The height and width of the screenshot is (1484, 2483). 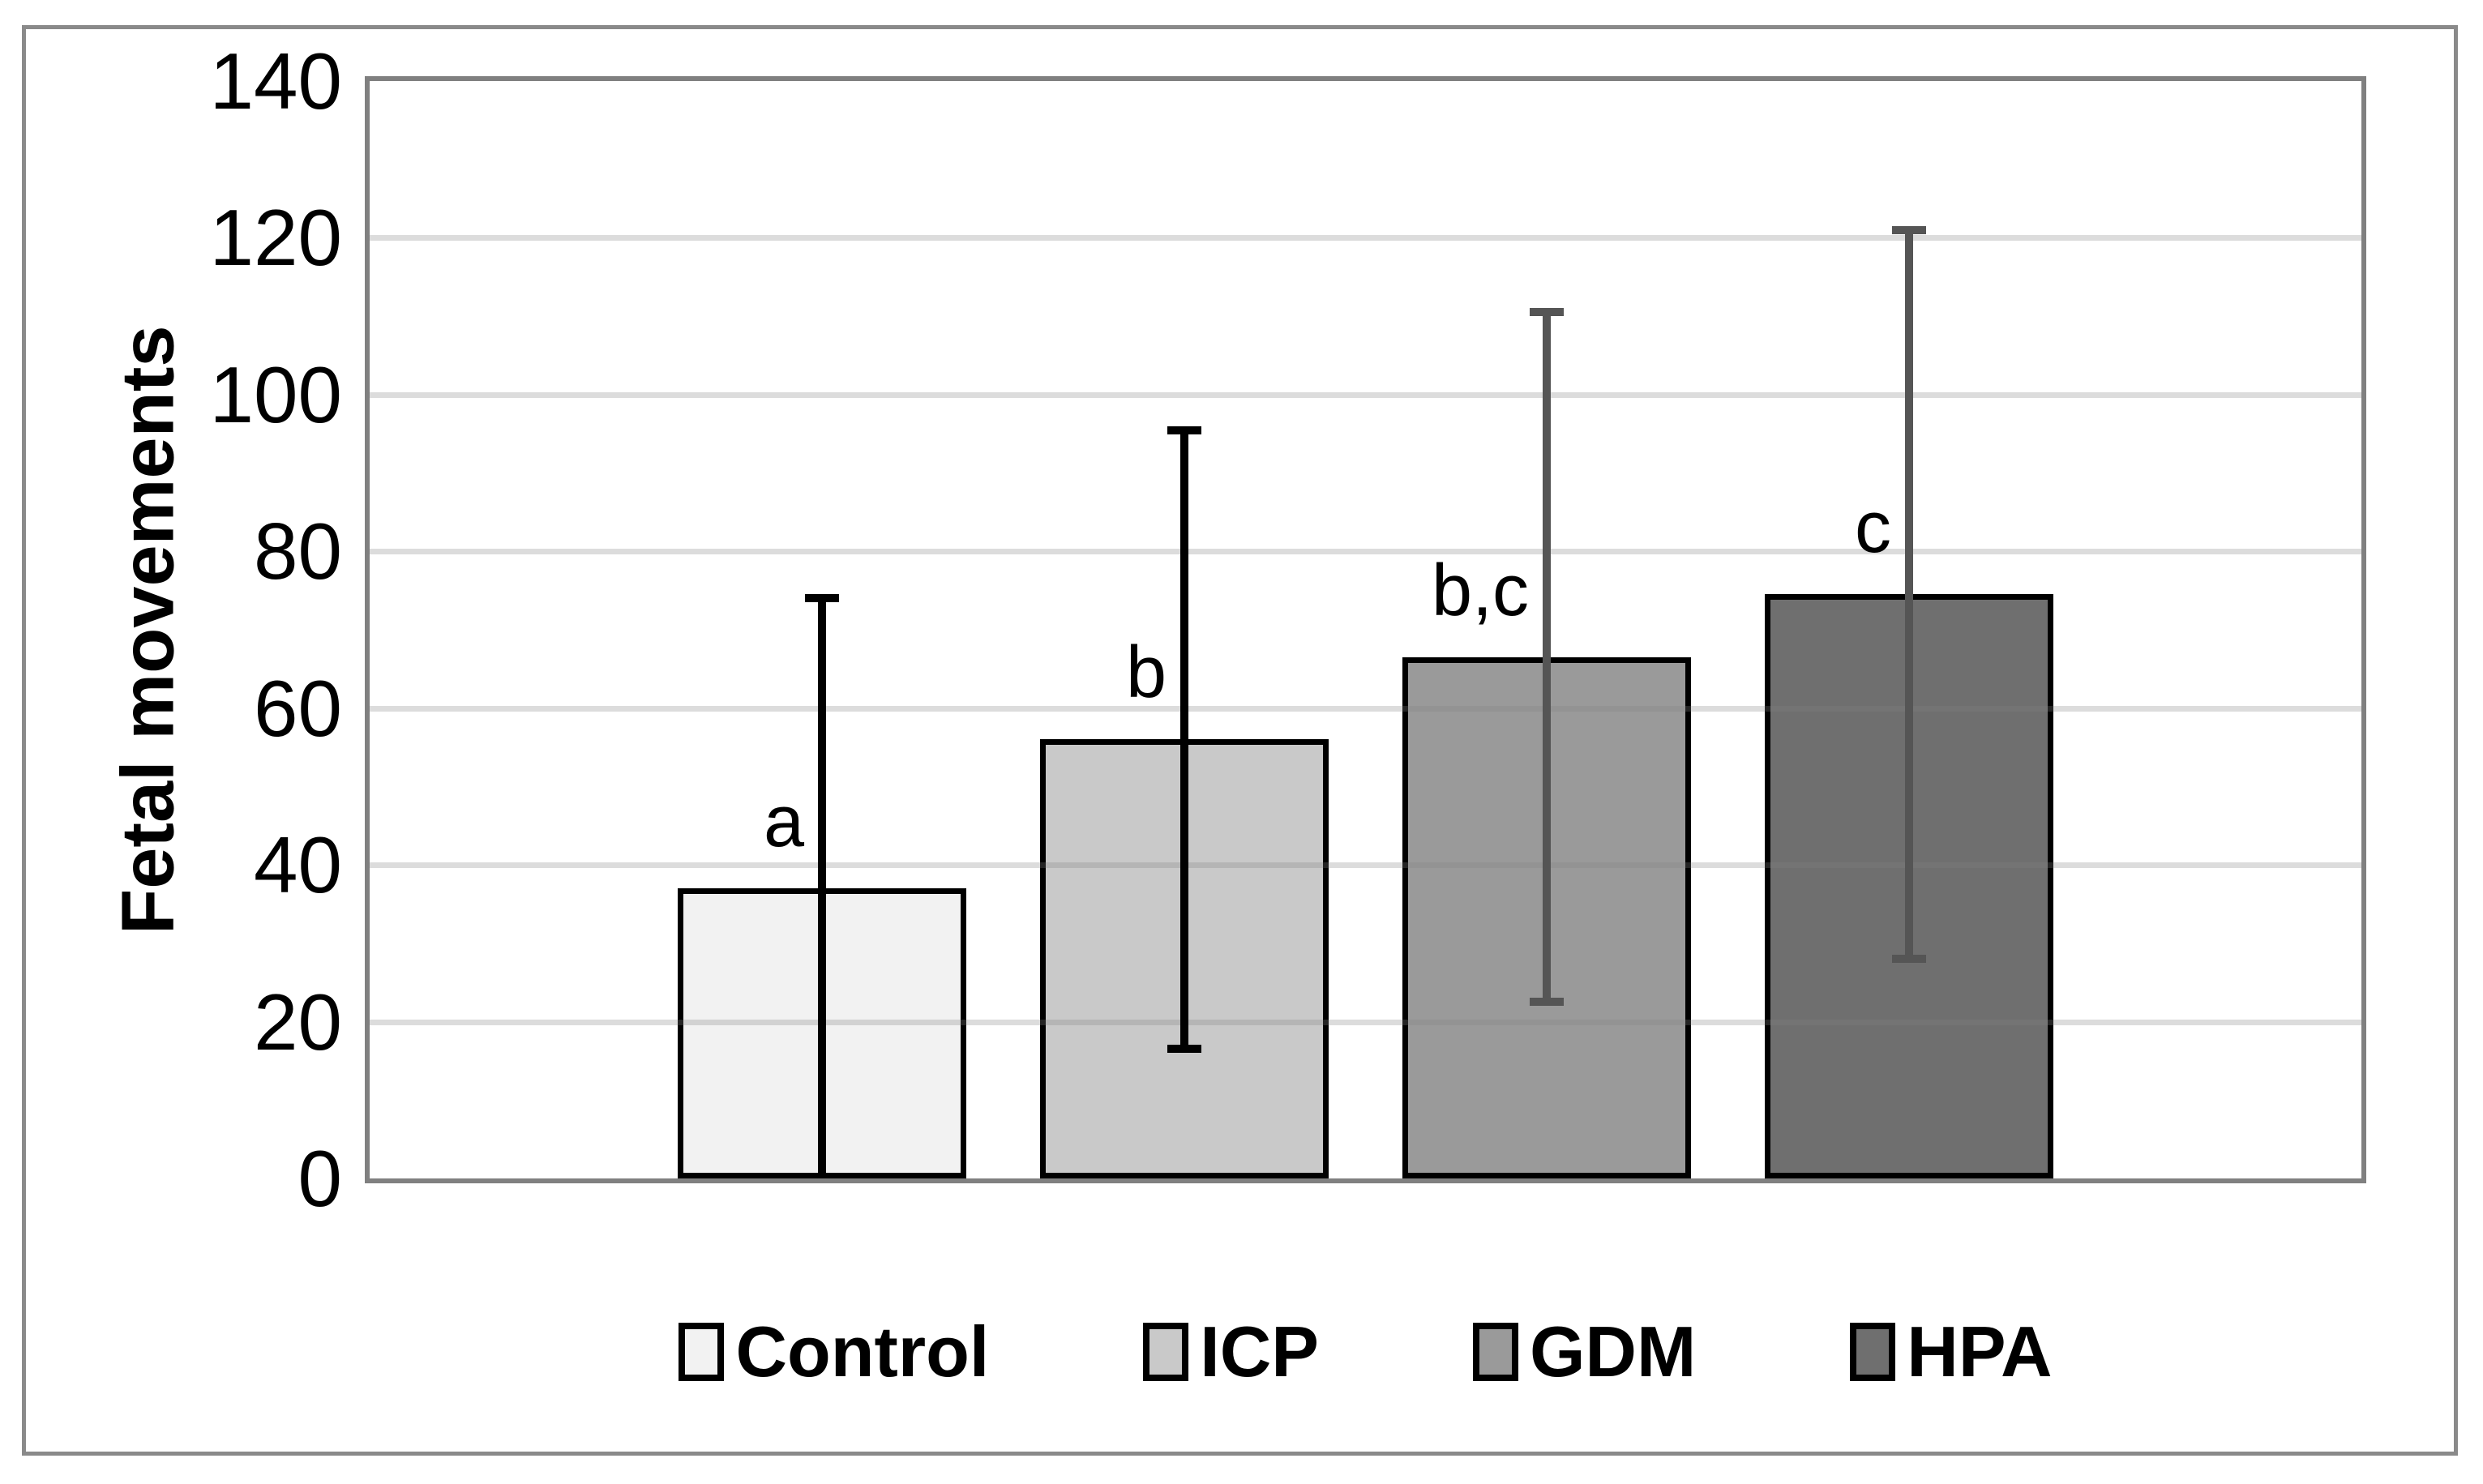 I want to click on legend-swatch-icp, so click(x=1166, y=1352).